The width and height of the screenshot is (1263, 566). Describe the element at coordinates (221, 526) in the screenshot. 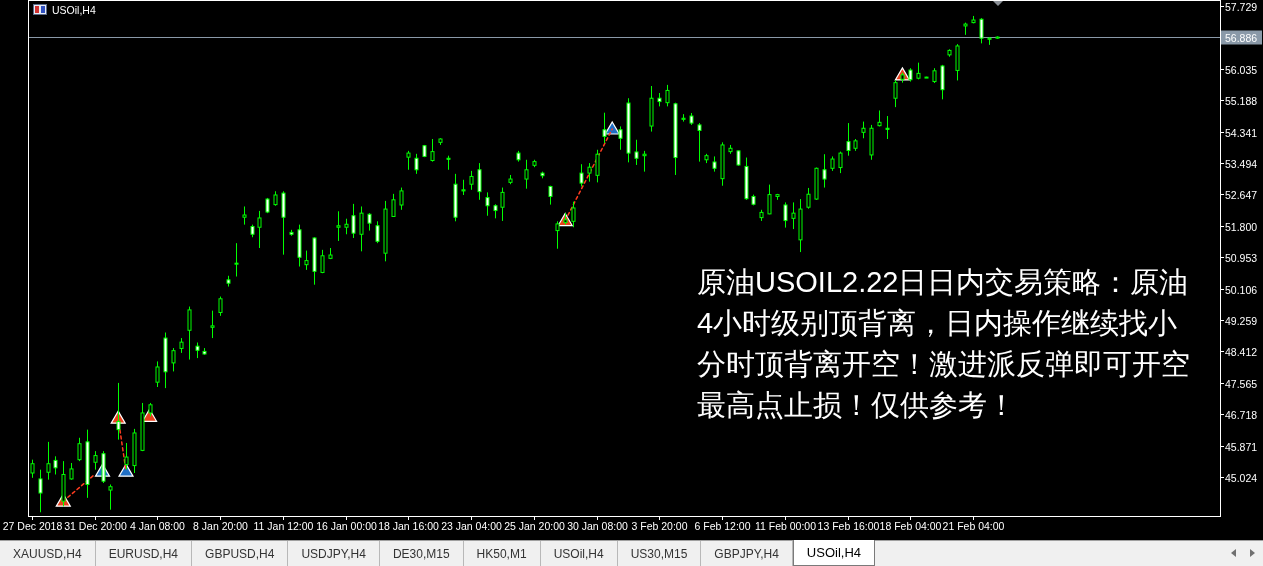

I see `x-tick-label: 8 Jan 20:00` at that location.